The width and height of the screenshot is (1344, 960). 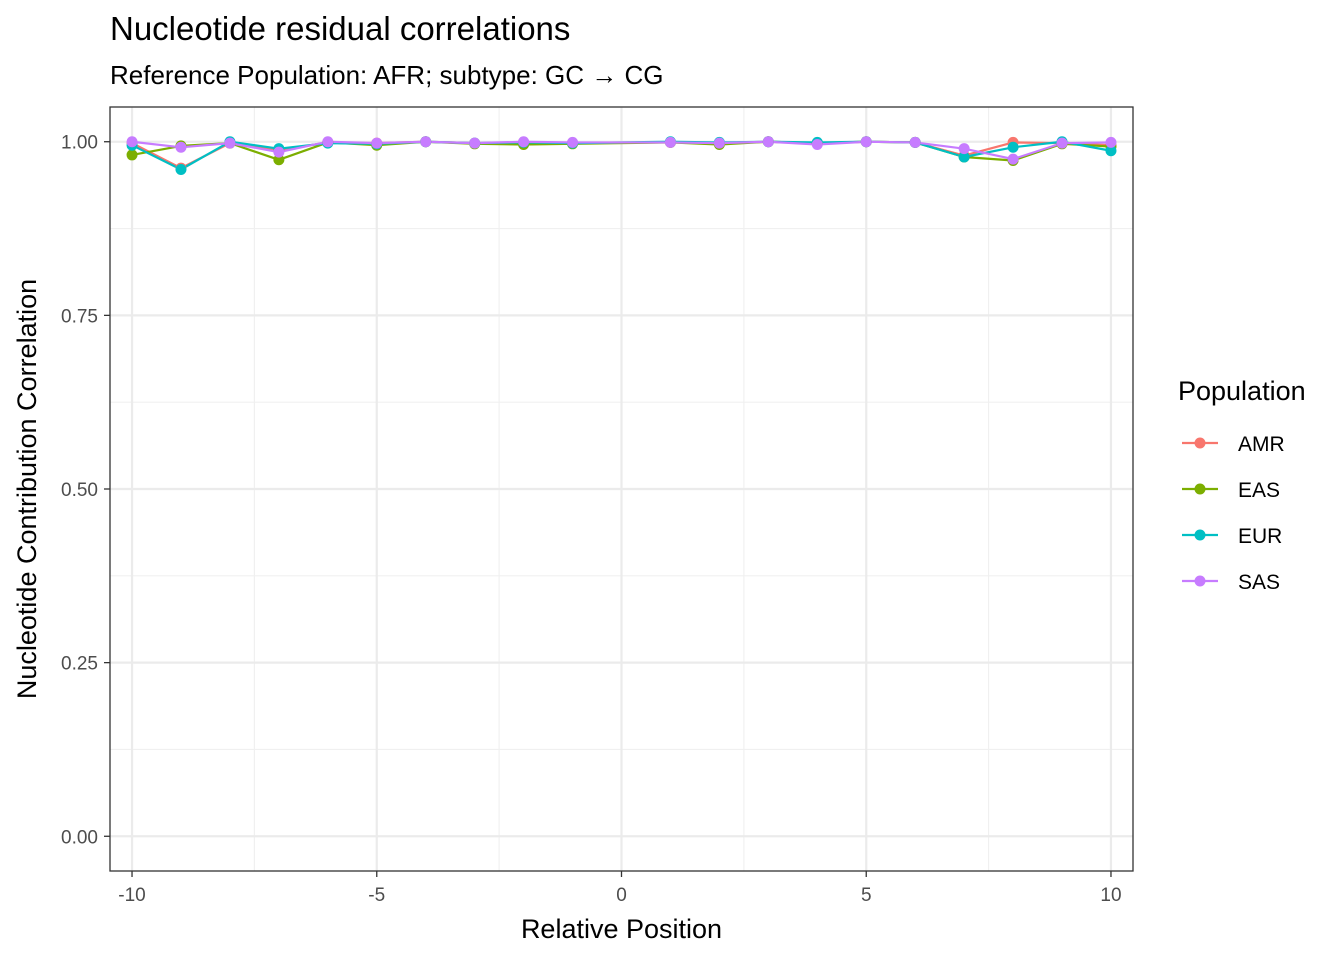 I want to click on legend-label-eur: EUR, so click(x=1260, y=536).